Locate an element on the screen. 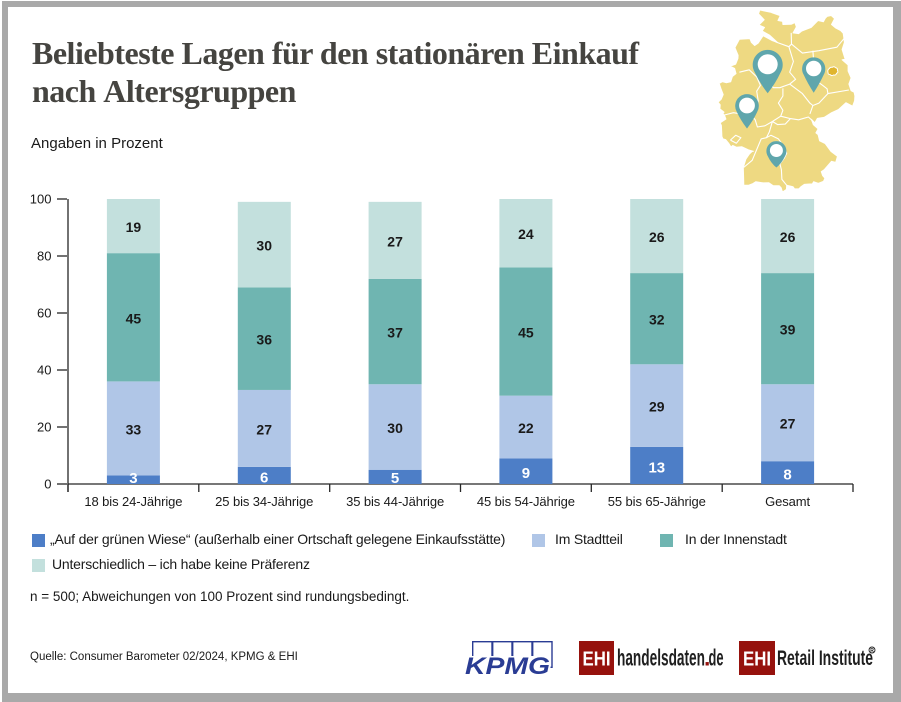  svg-text: 40 is located at coordinates (44, 370).